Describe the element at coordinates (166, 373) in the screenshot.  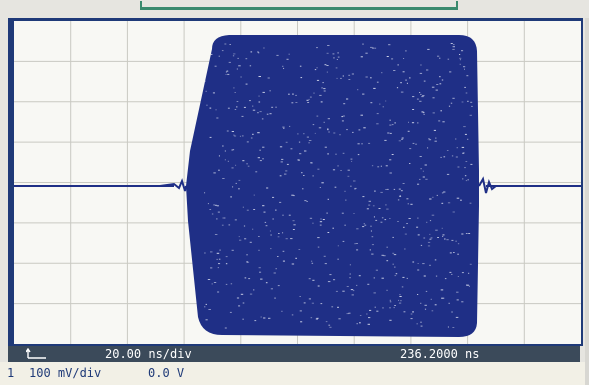
I see `channel-offset: 0.0 V` at that location.